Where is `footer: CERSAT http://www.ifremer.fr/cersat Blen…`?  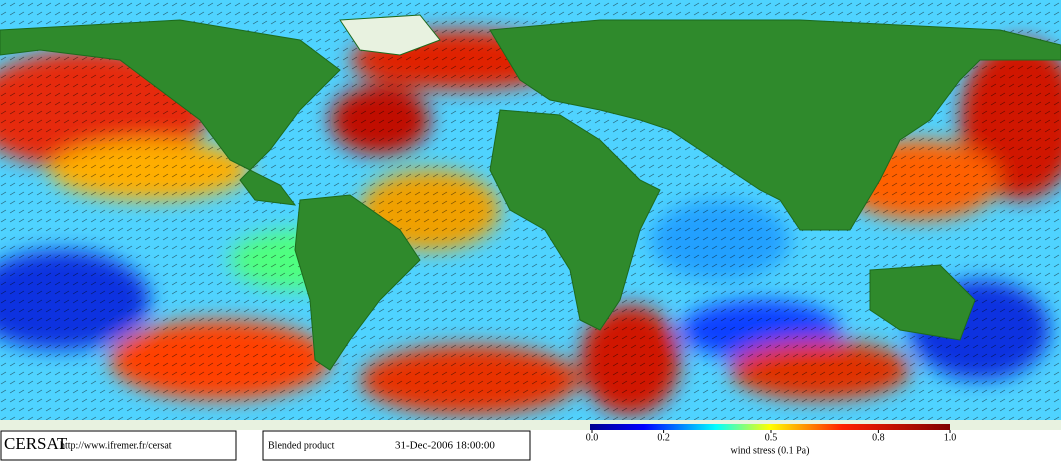
footer: CERSAT http://www.ifremer.fr/cersat Blen… is located at coordinates (530, 443).